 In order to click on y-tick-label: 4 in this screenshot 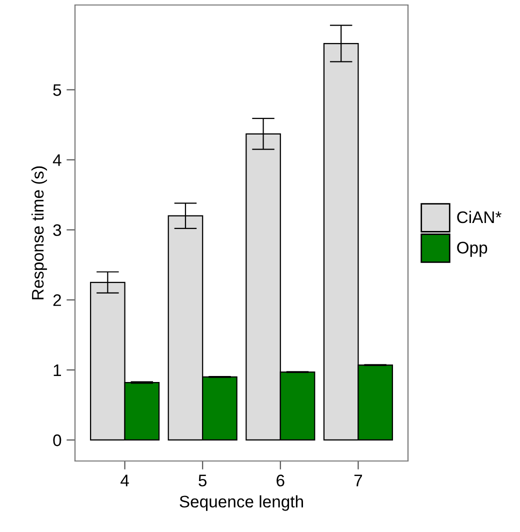, I will do `click(57, 160)`.